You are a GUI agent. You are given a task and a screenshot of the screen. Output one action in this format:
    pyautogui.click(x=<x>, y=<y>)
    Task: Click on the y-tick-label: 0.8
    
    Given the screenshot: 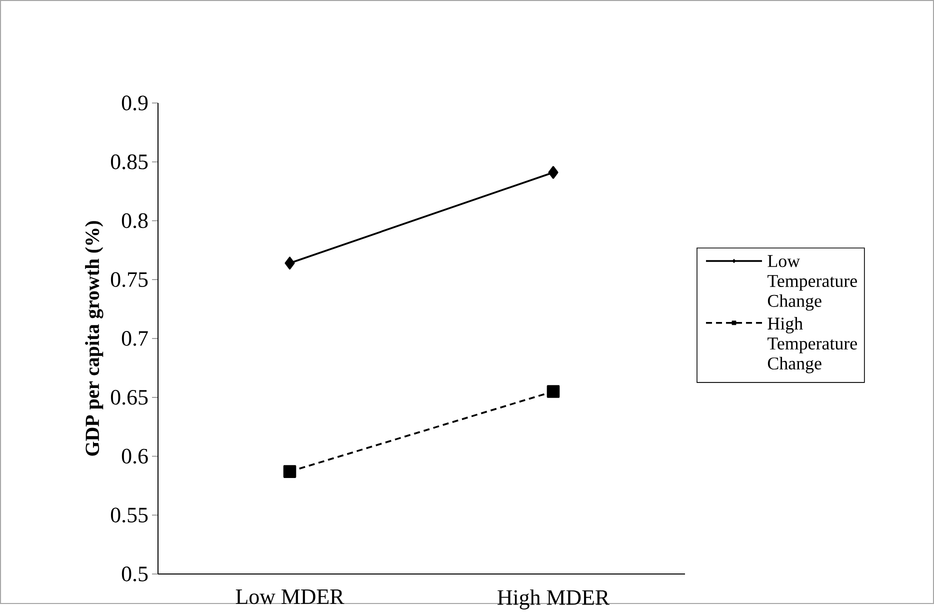 What is the action you would take?
    pyautogui.click(x=135, y=220)
    